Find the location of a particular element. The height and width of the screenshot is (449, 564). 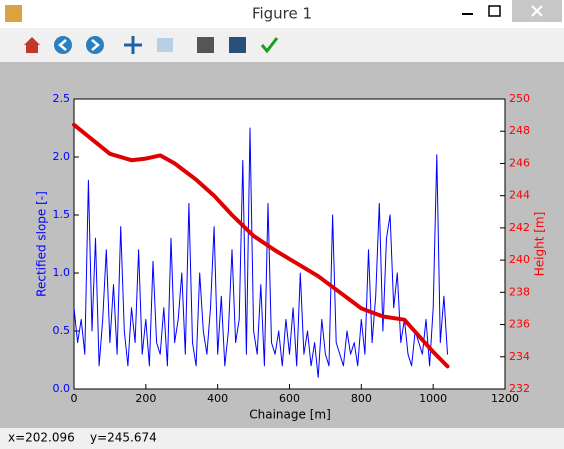

pan-button is located at coordinates (133, 45).